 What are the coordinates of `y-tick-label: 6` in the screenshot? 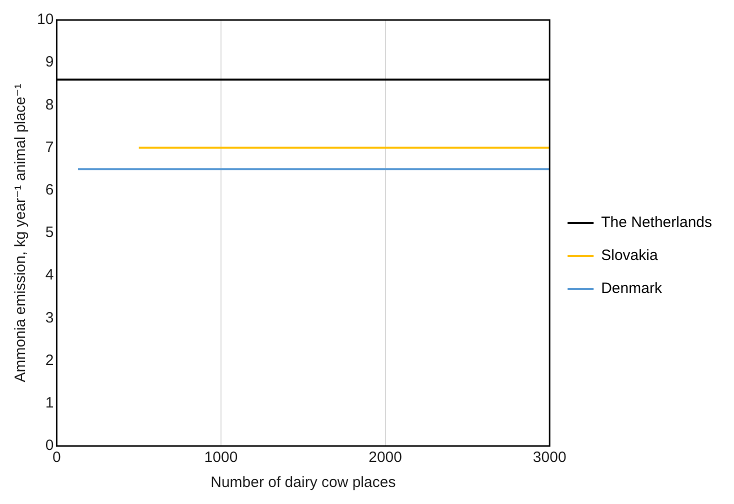 It's located at (49, 190).